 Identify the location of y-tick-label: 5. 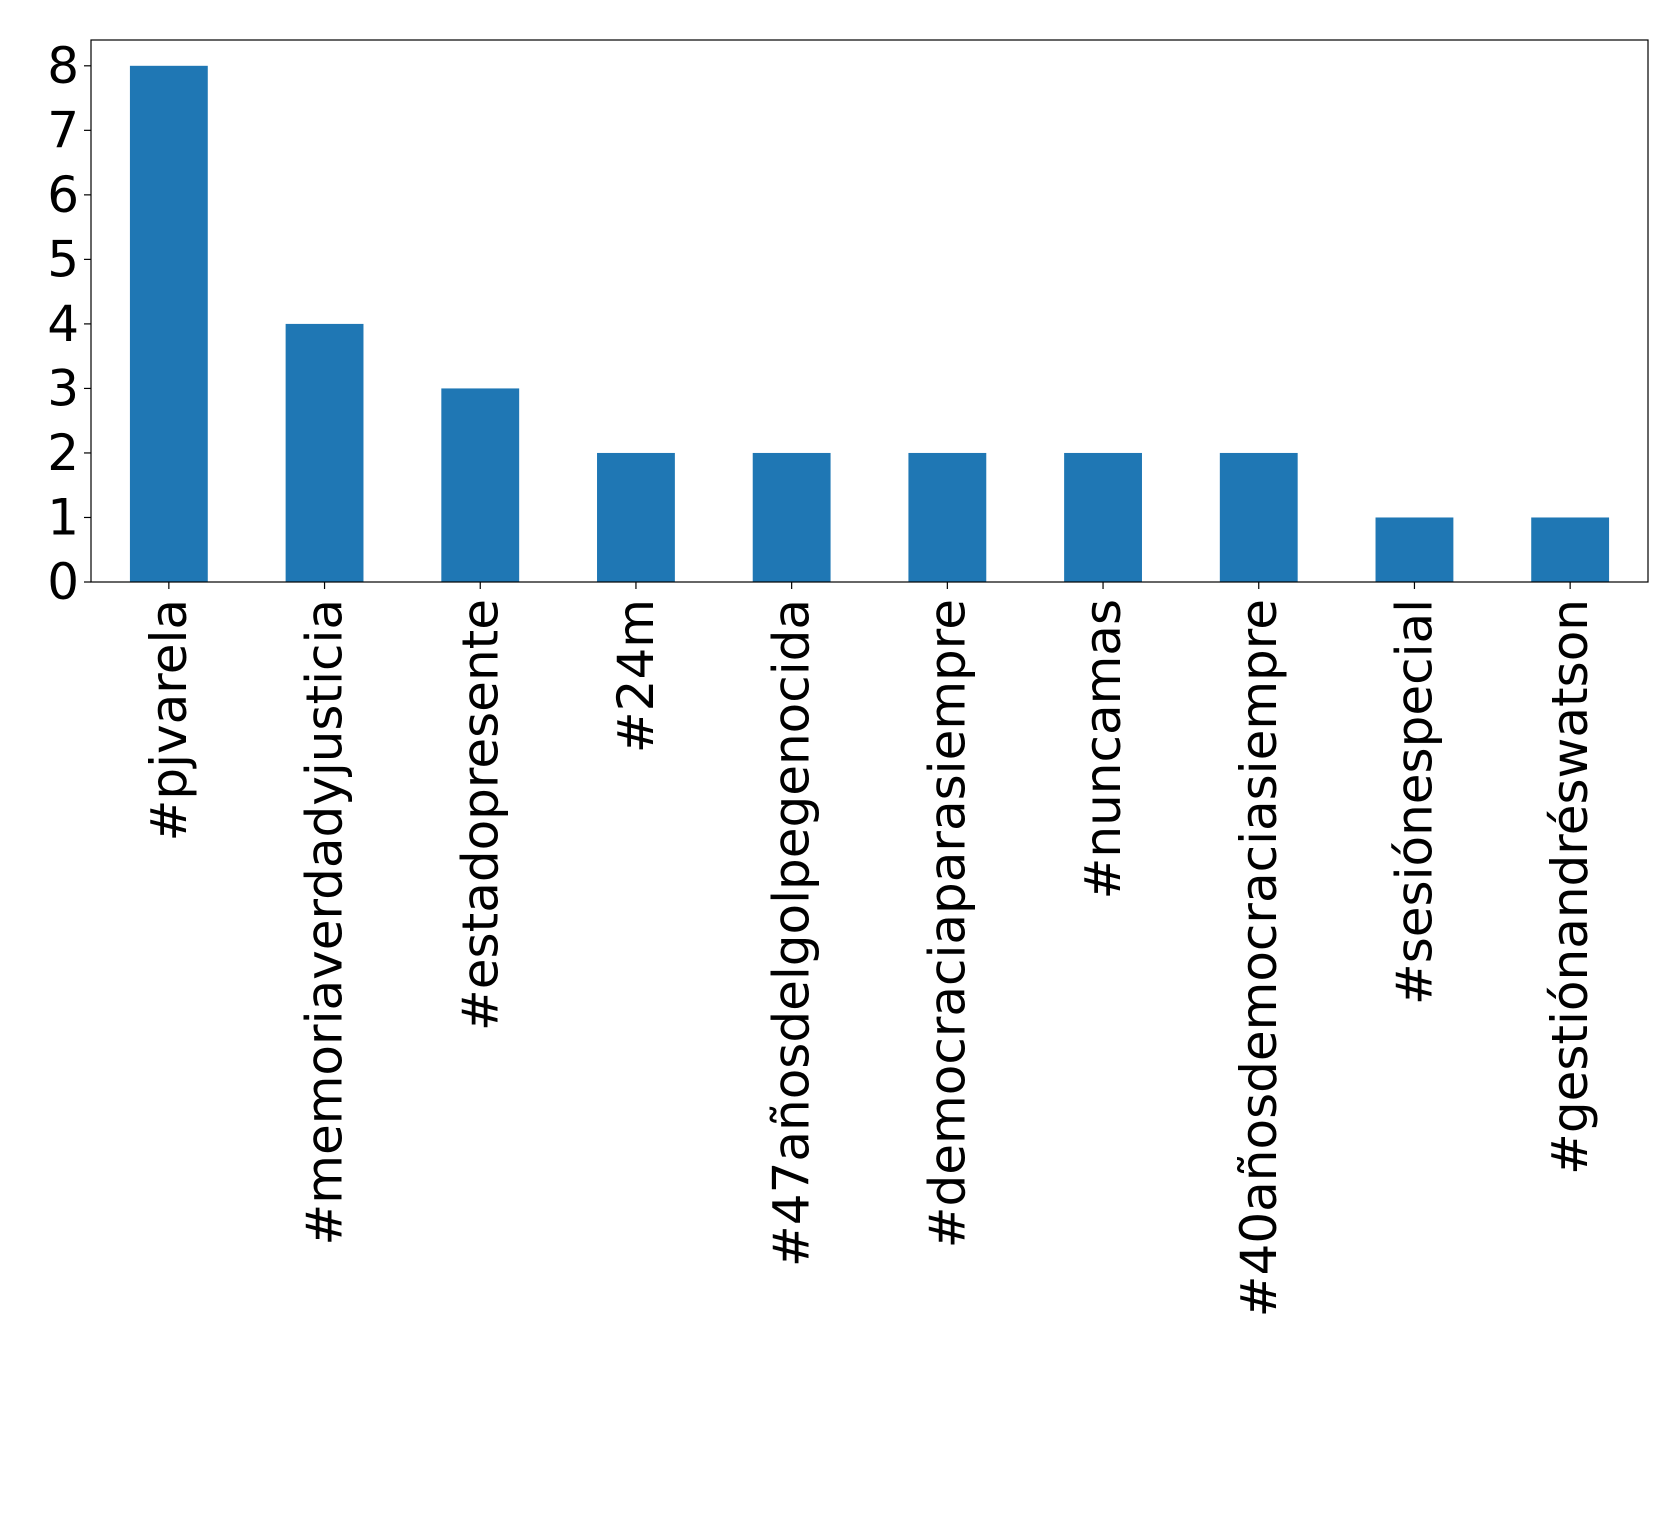
(63, 259).